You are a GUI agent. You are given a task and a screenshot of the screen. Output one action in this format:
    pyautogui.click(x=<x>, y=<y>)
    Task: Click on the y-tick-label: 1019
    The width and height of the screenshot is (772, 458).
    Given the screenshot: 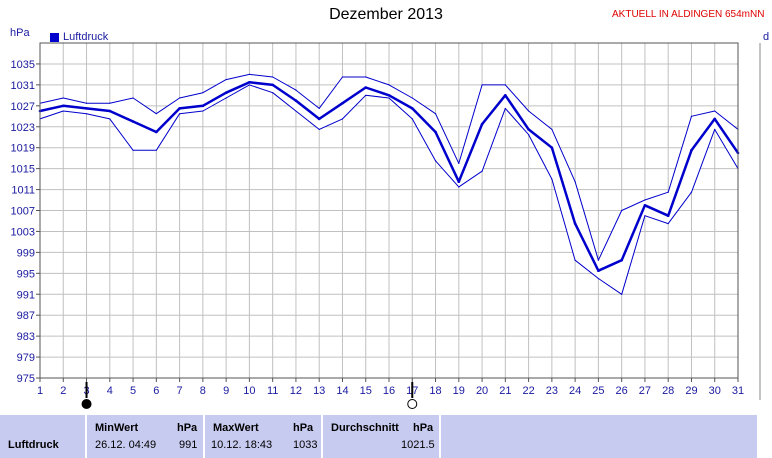 What is the action you would take?
    pyautogui.click(x=23, y=149)
    